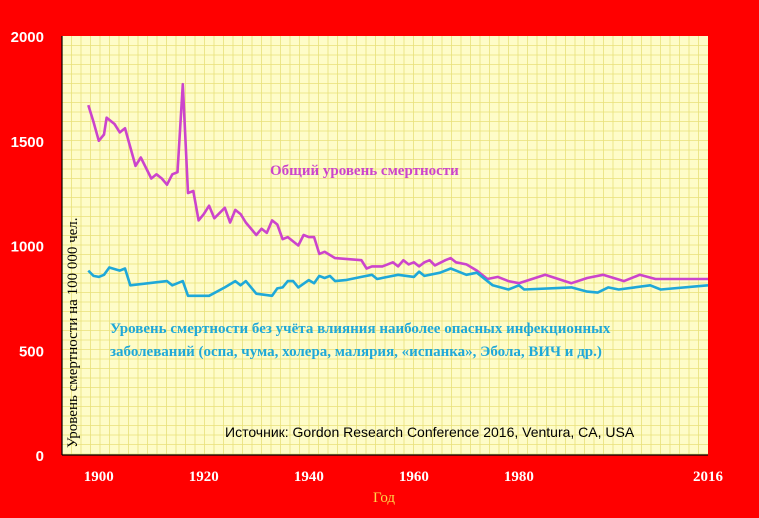 The width and height of the screenshot is (759, 518). I want to click on x-tick-label: 1960, so click(414, 477).